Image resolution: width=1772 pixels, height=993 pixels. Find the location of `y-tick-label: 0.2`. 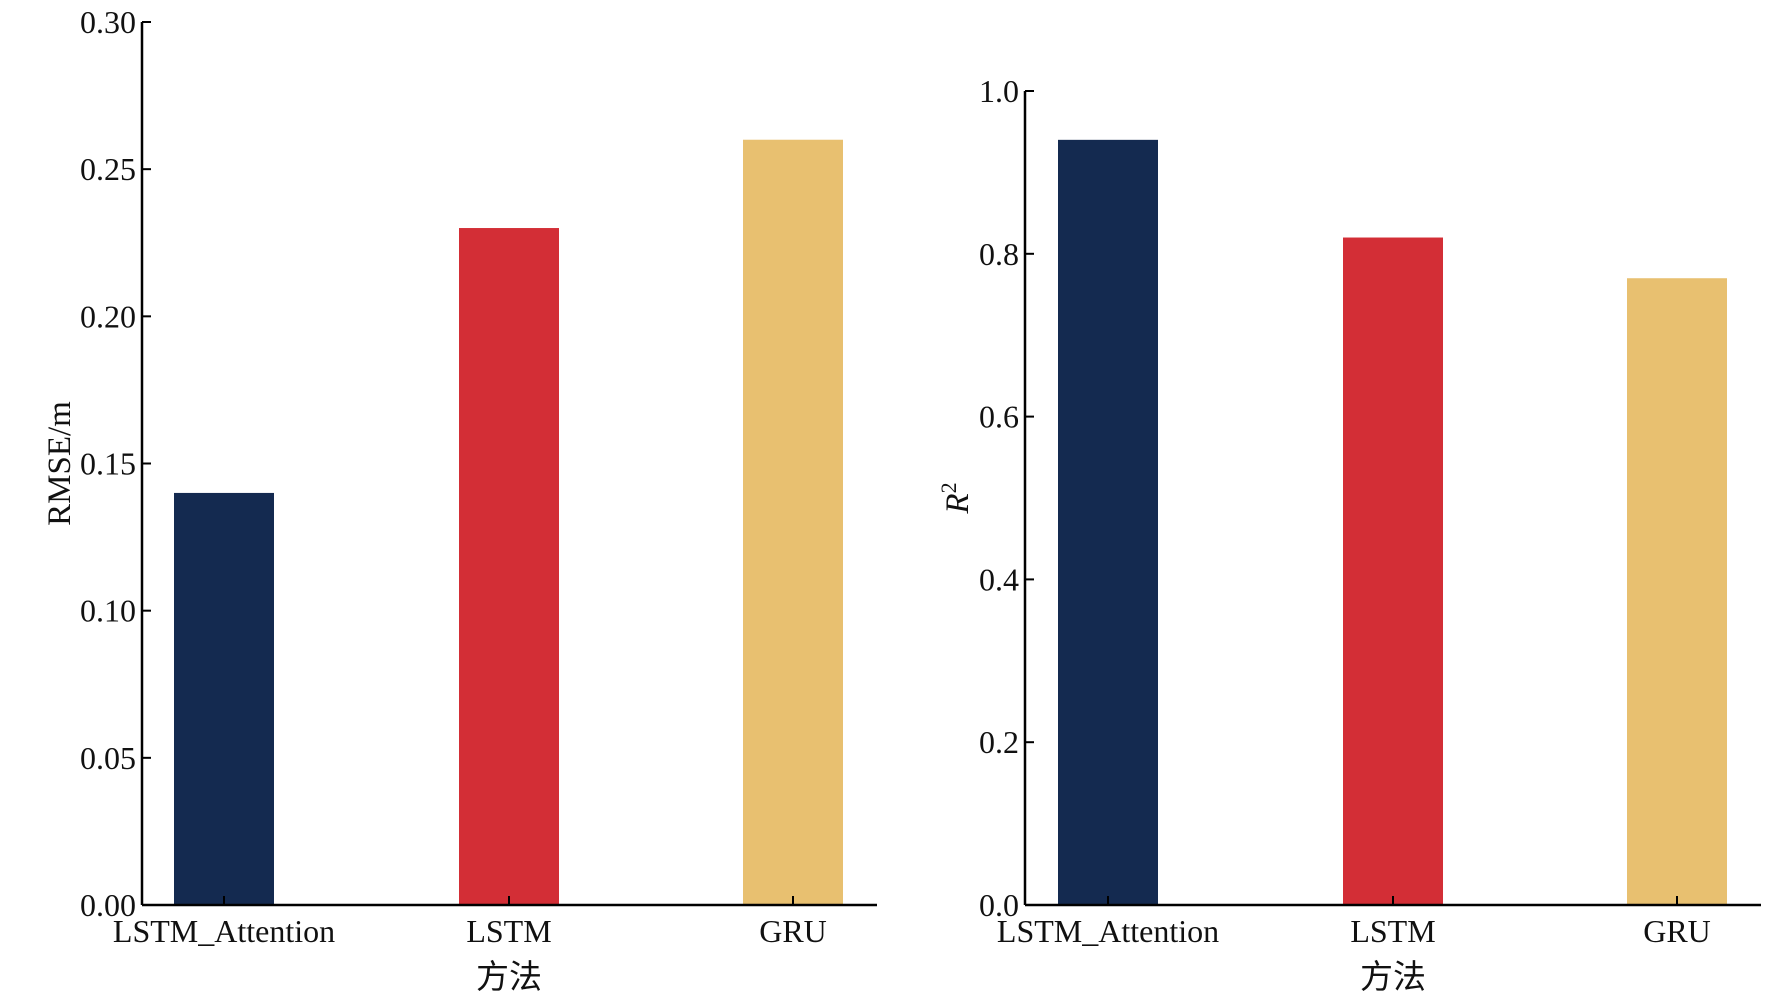

y-tick-label: 0.2 is located at coordinates (999, 742).